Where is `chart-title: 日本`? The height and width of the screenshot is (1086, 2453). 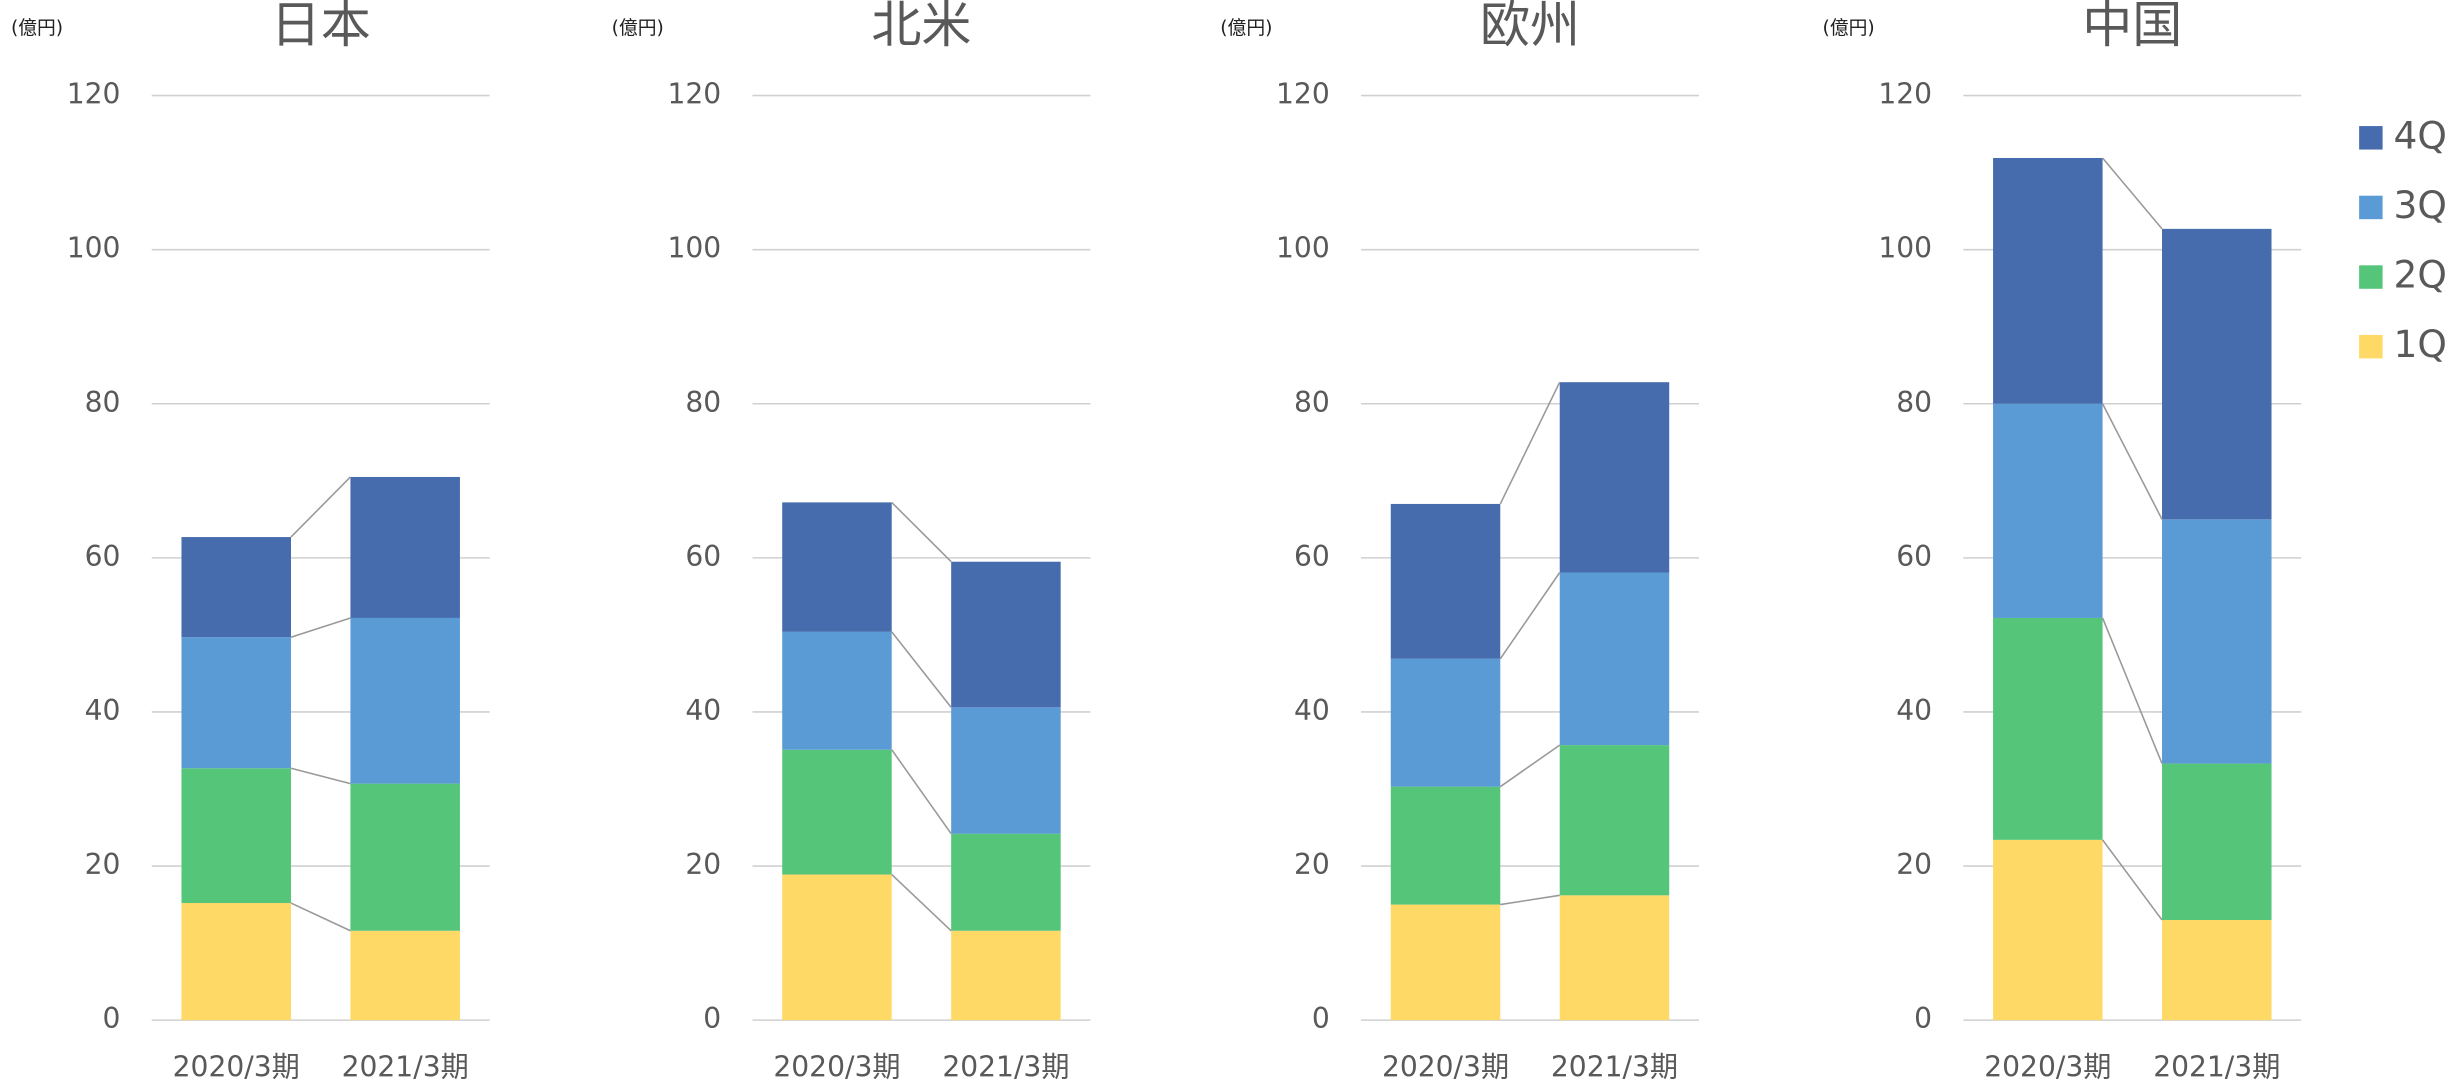 chart-title: 日本 is located at coordinates (321, 27).